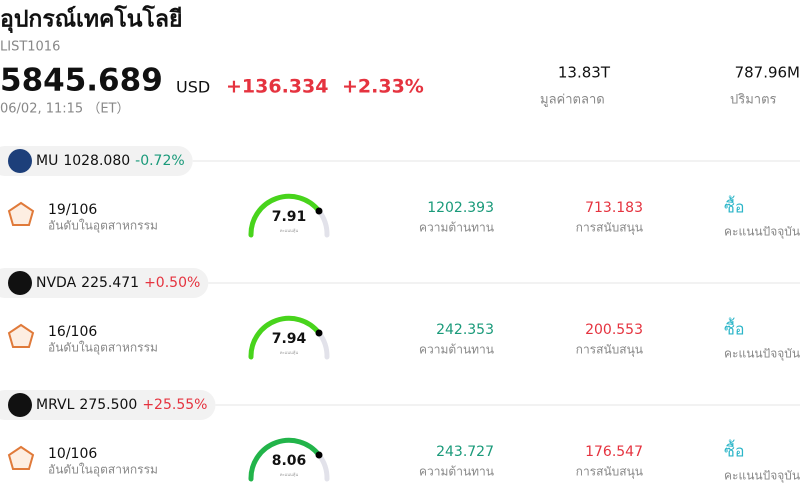 Image resolution: width=800 pixels, height=499 pixels. I want to click on resistance: 1202.393, so click(460, 208).